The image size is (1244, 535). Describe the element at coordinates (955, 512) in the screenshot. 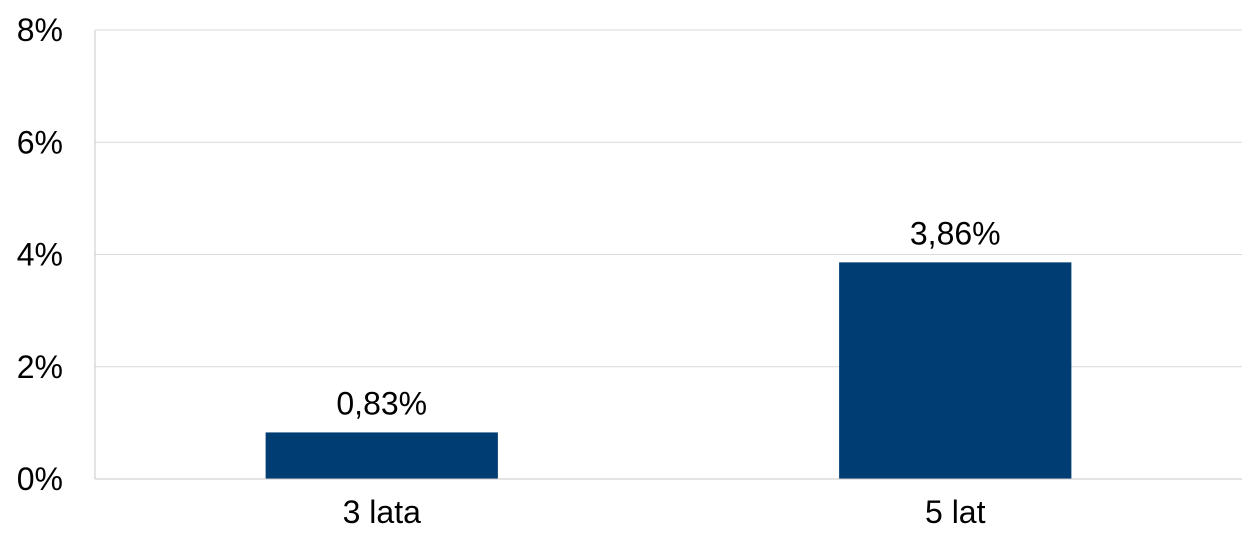

I see `x-tick-label-1: 5 lat` at that location.